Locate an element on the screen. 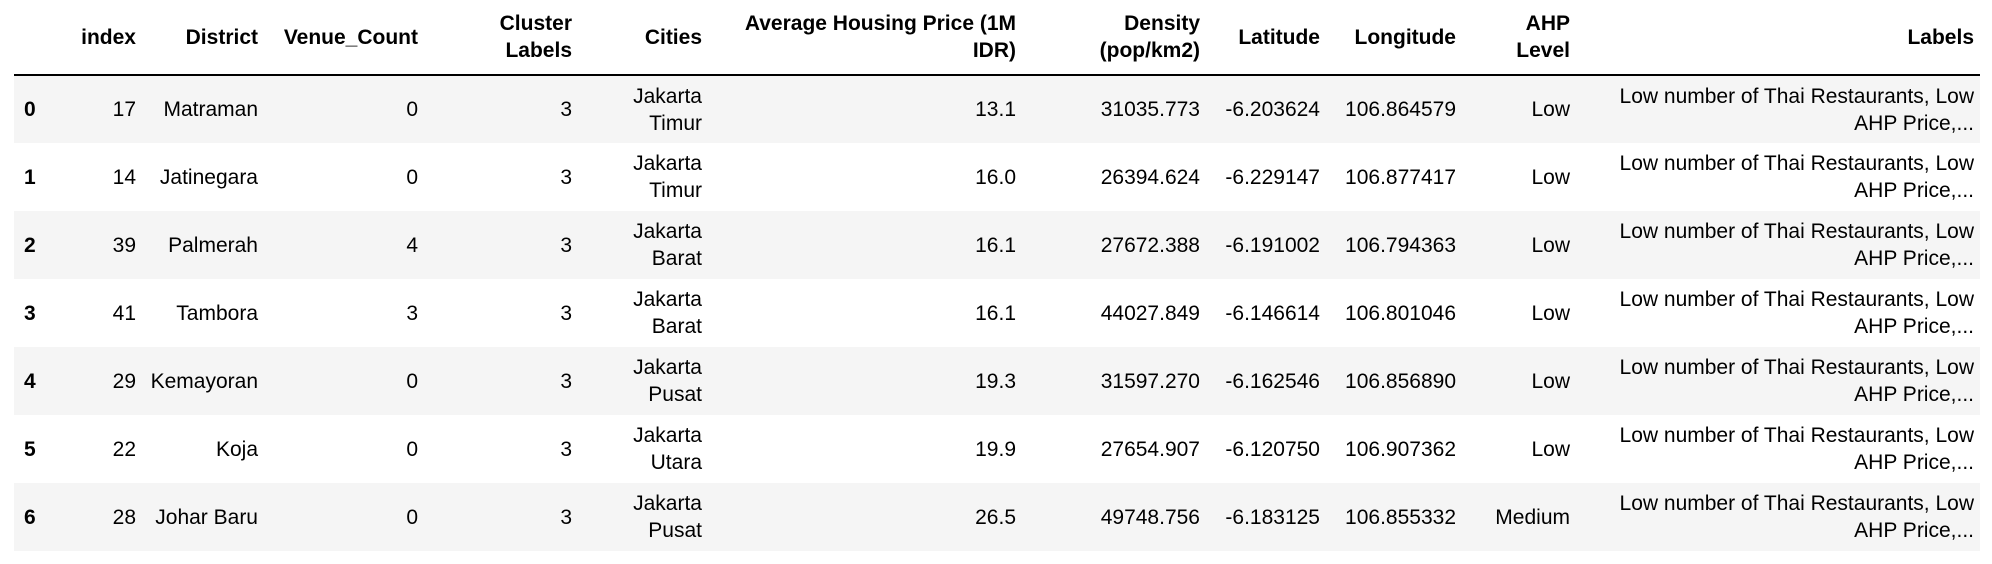  cell-latitude: -6.162546 is located at coordinates (1272, 381).